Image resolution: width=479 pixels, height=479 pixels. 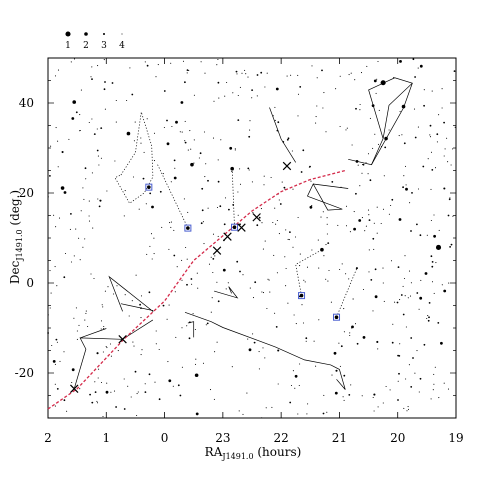 What do you see at coordinates (253, 438) in the screenshot?
I see `x-tick-labels: 2 1 0 23 22 21 20 19` at bounding box center [253, 438].